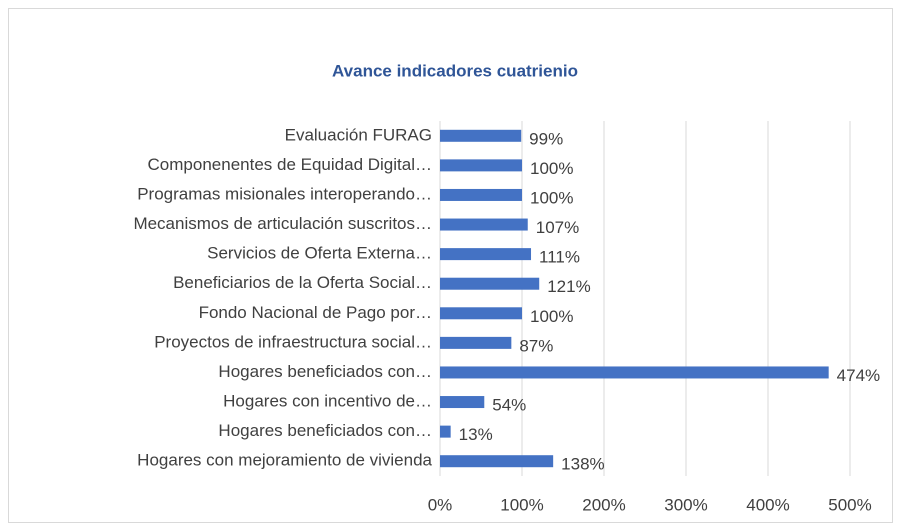 The image size is (901, 531). Describe the element at coordinates (521, 504) in the screenshot. I see `x-tick-label: 100%` at that location.